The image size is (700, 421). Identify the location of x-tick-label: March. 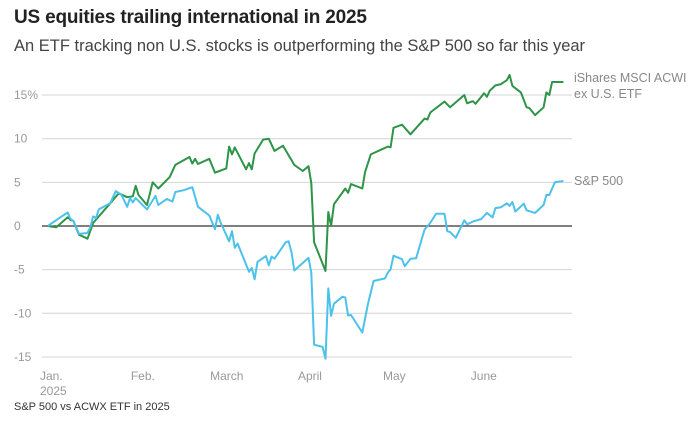
(226, 376).